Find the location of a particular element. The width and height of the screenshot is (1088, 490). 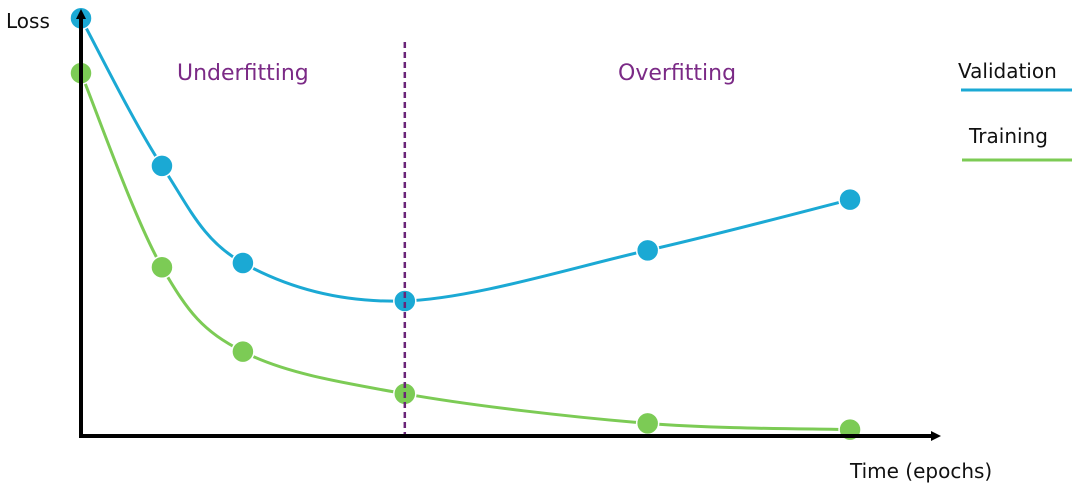

underfitting-label: Underfitting is located at coordinates (243, 73).